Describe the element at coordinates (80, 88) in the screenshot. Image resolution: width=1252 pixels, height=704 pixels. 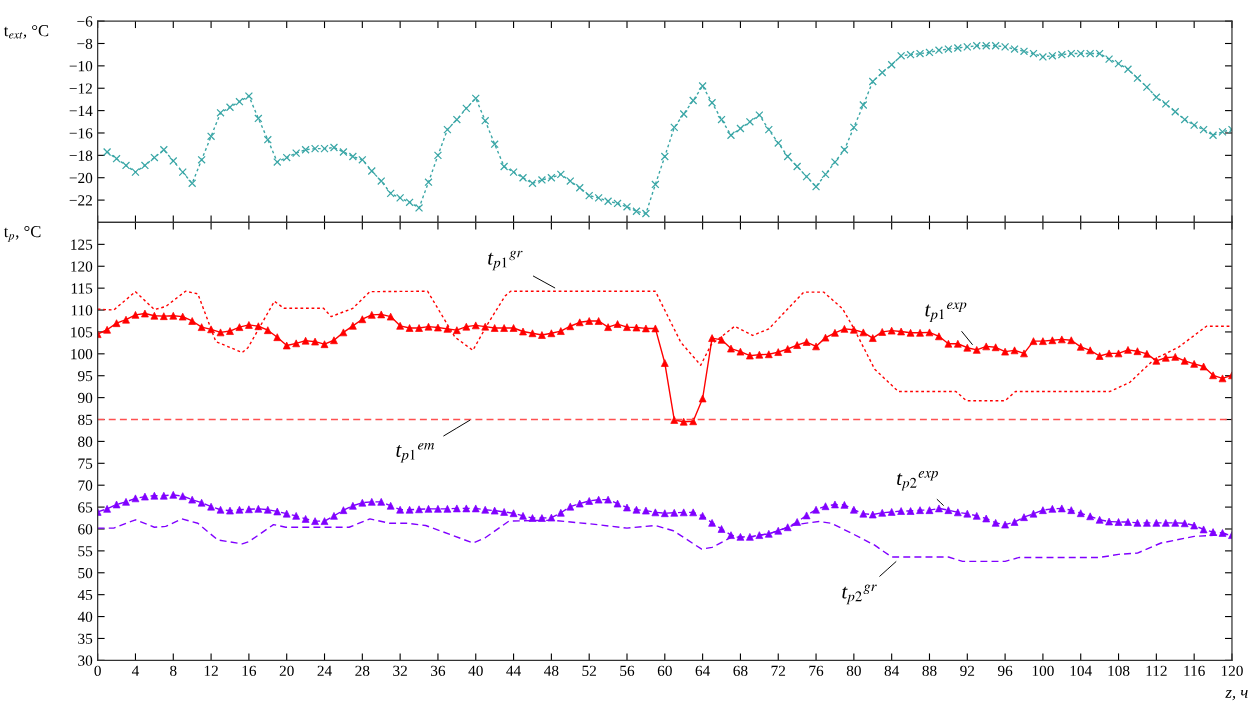
I see `y-tick-label: −12` at that location.